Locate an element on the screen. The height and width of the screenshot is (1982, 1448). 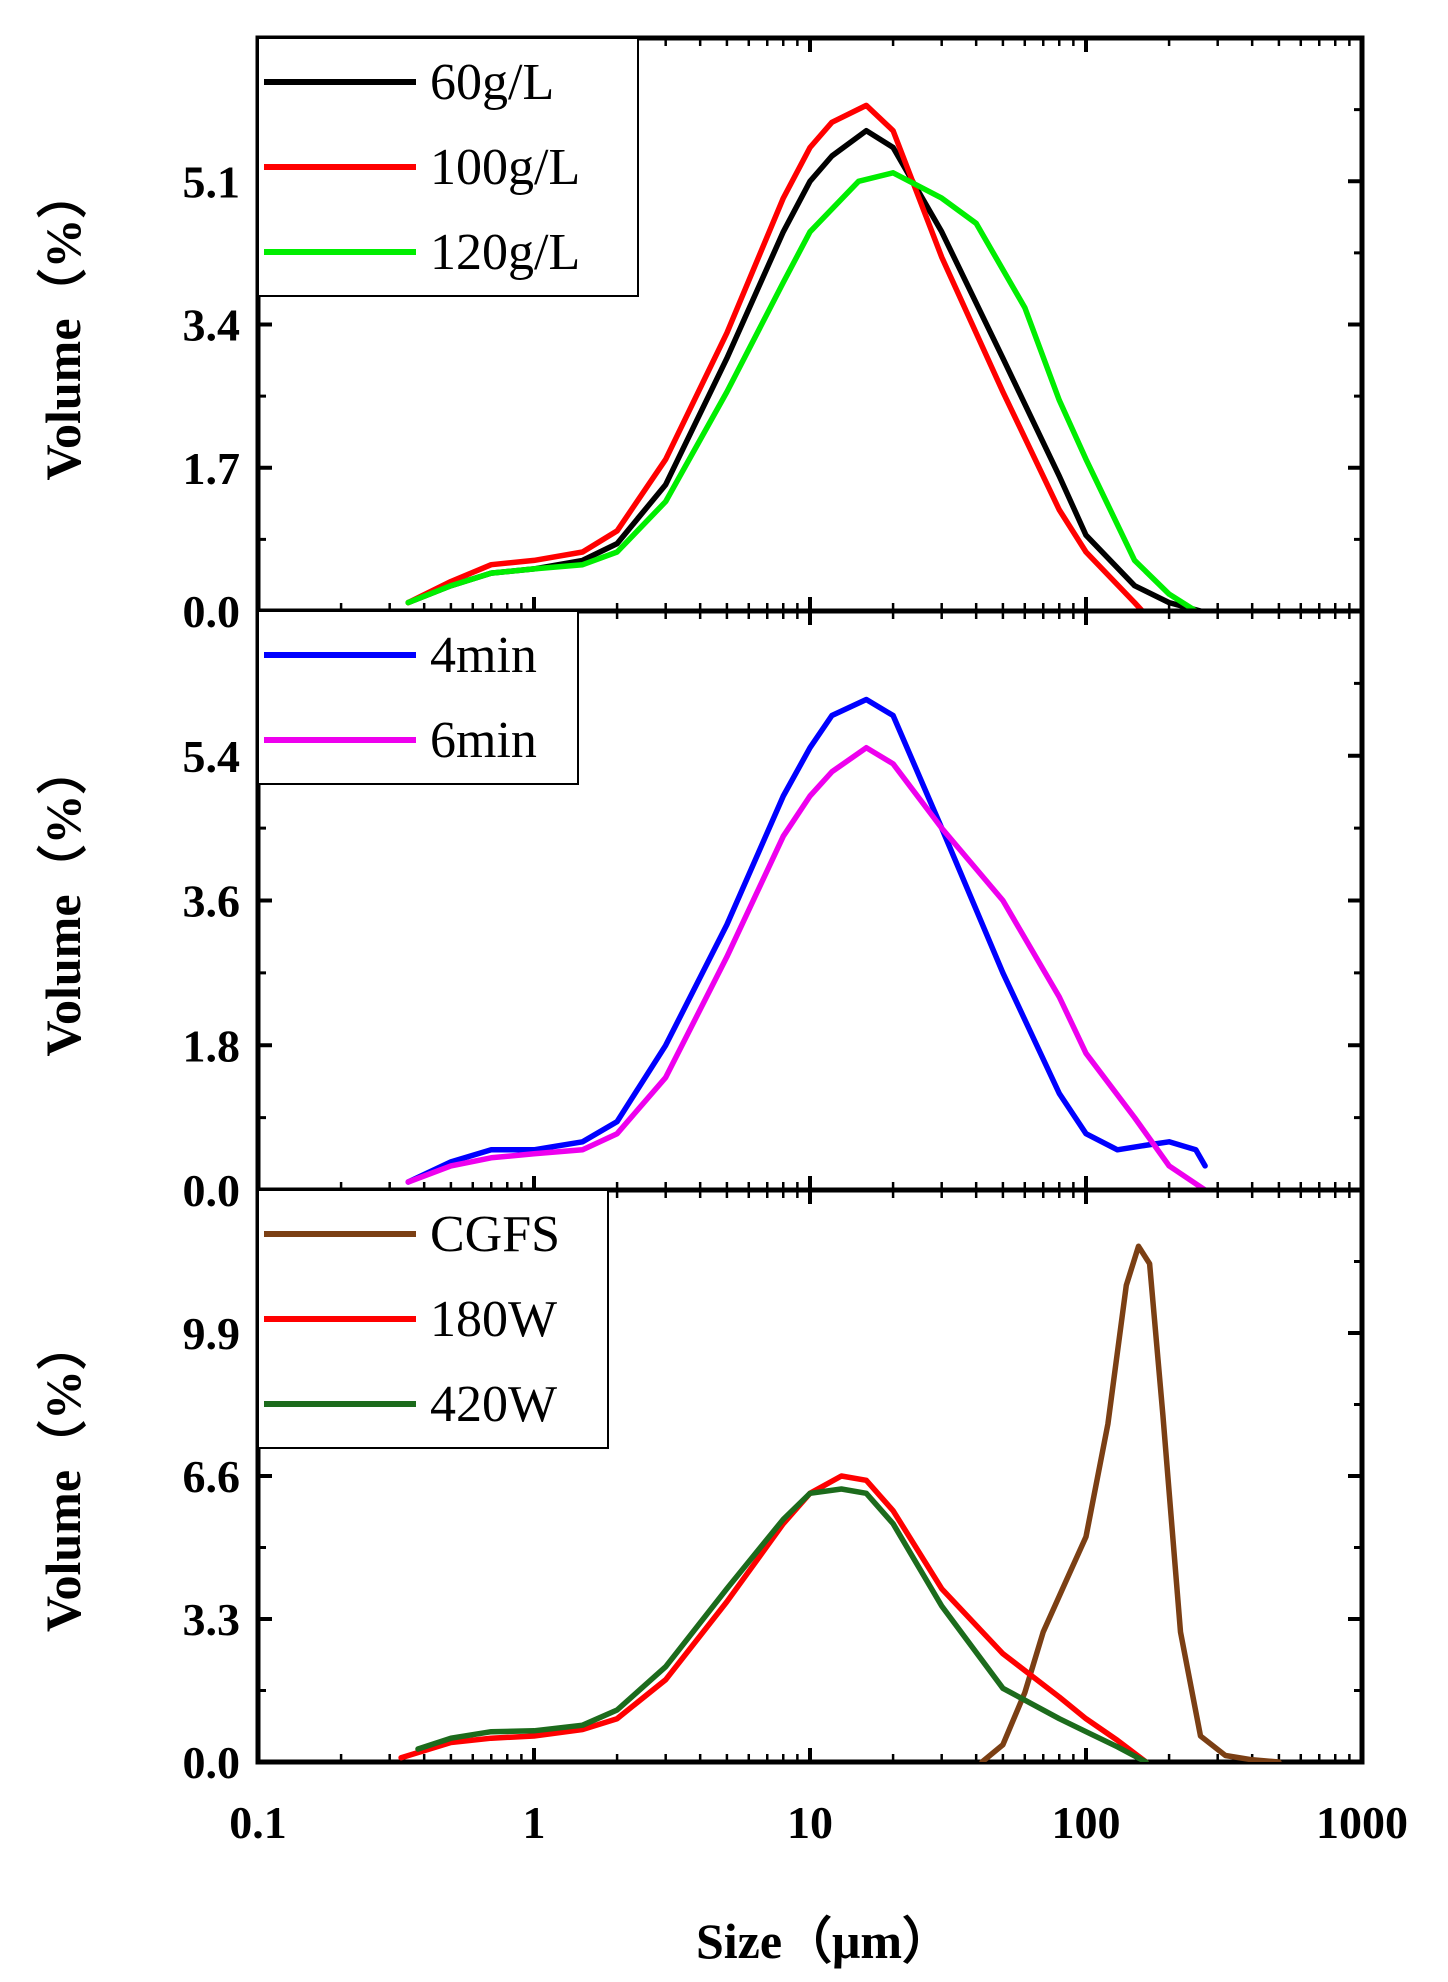
legend-label: 180W is located at coordinates (493, 1319).